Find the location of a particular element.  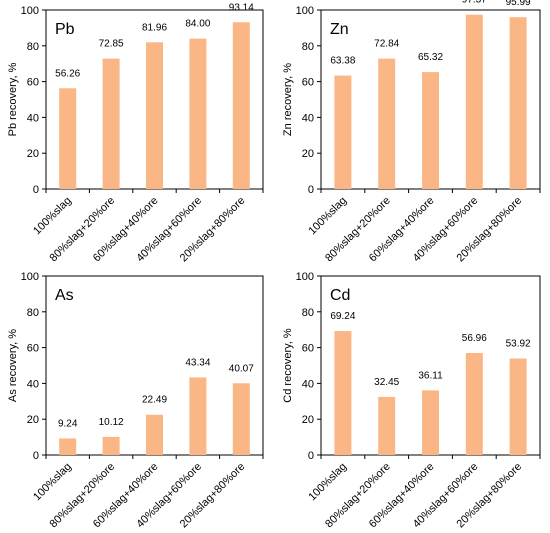

y-axis-label: Cd recovery, % is located at coordinates (288, 365).